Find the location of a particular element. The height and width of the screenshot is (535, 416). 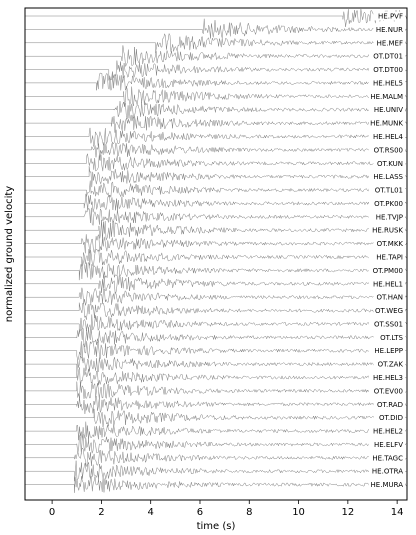

trace-ot-zak is located at coordinates (216, 365).